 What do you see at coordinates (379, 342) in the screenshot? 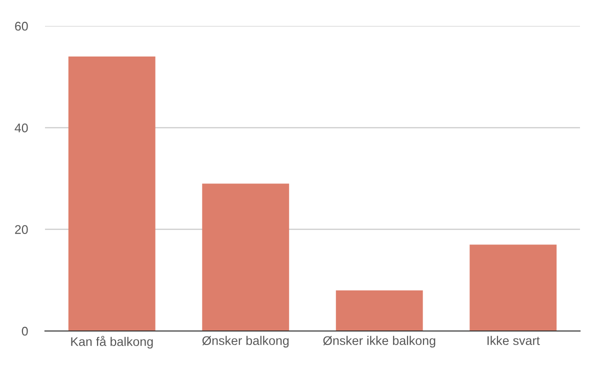
I see `x-tick-label: Ønsker ikke balkong` at bounding box center [379, 342].